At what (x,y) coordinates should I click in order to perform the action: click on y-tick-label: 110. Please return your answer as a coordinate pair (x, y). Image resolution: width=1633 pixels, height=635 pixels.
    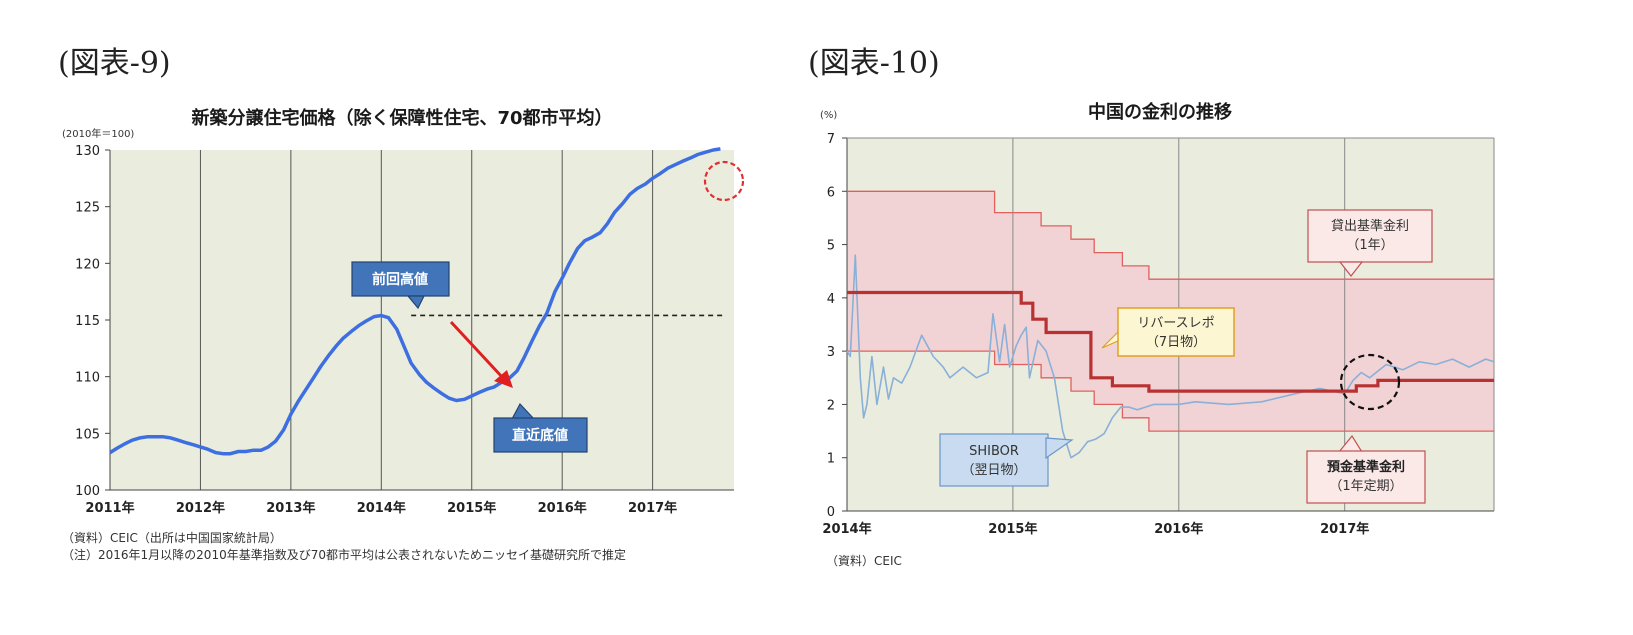
    Looking at the image, I should click on (87, 378).